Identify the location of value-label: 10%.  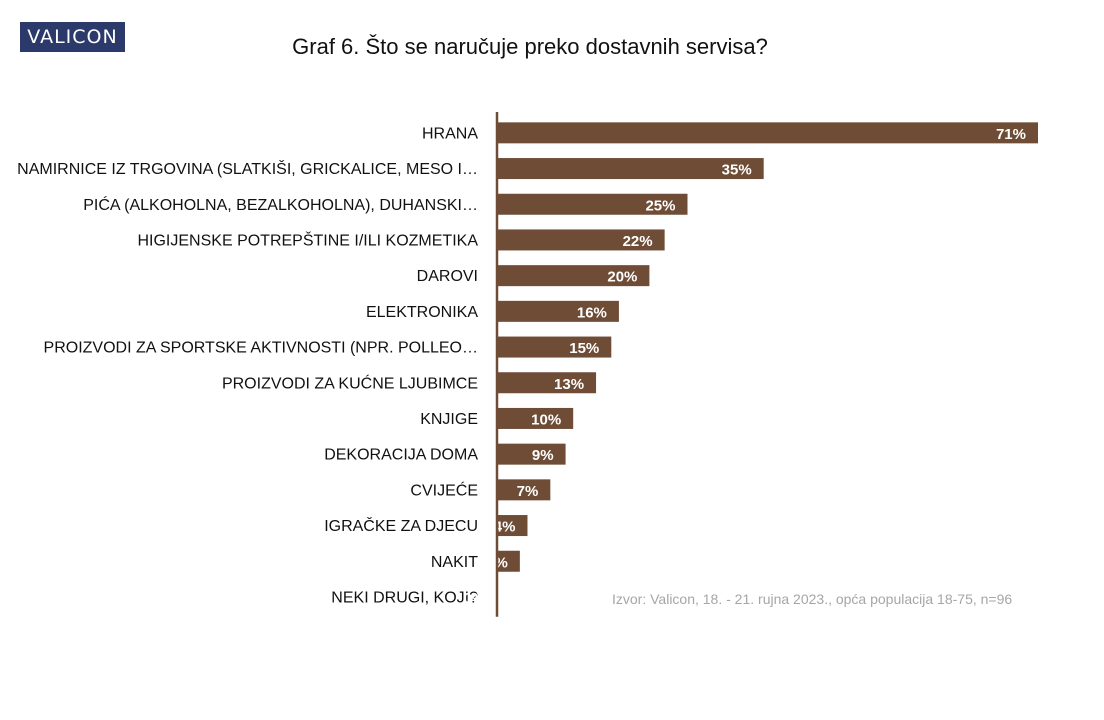
(546, 419).